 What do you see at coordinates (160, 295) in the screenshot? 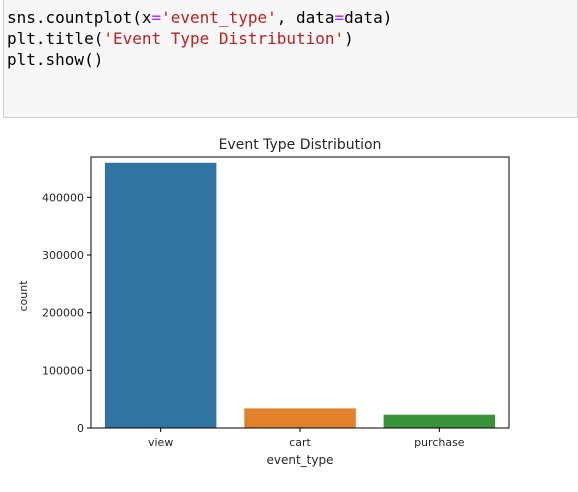
I see `bar-view` at bounding box center [160, 295].